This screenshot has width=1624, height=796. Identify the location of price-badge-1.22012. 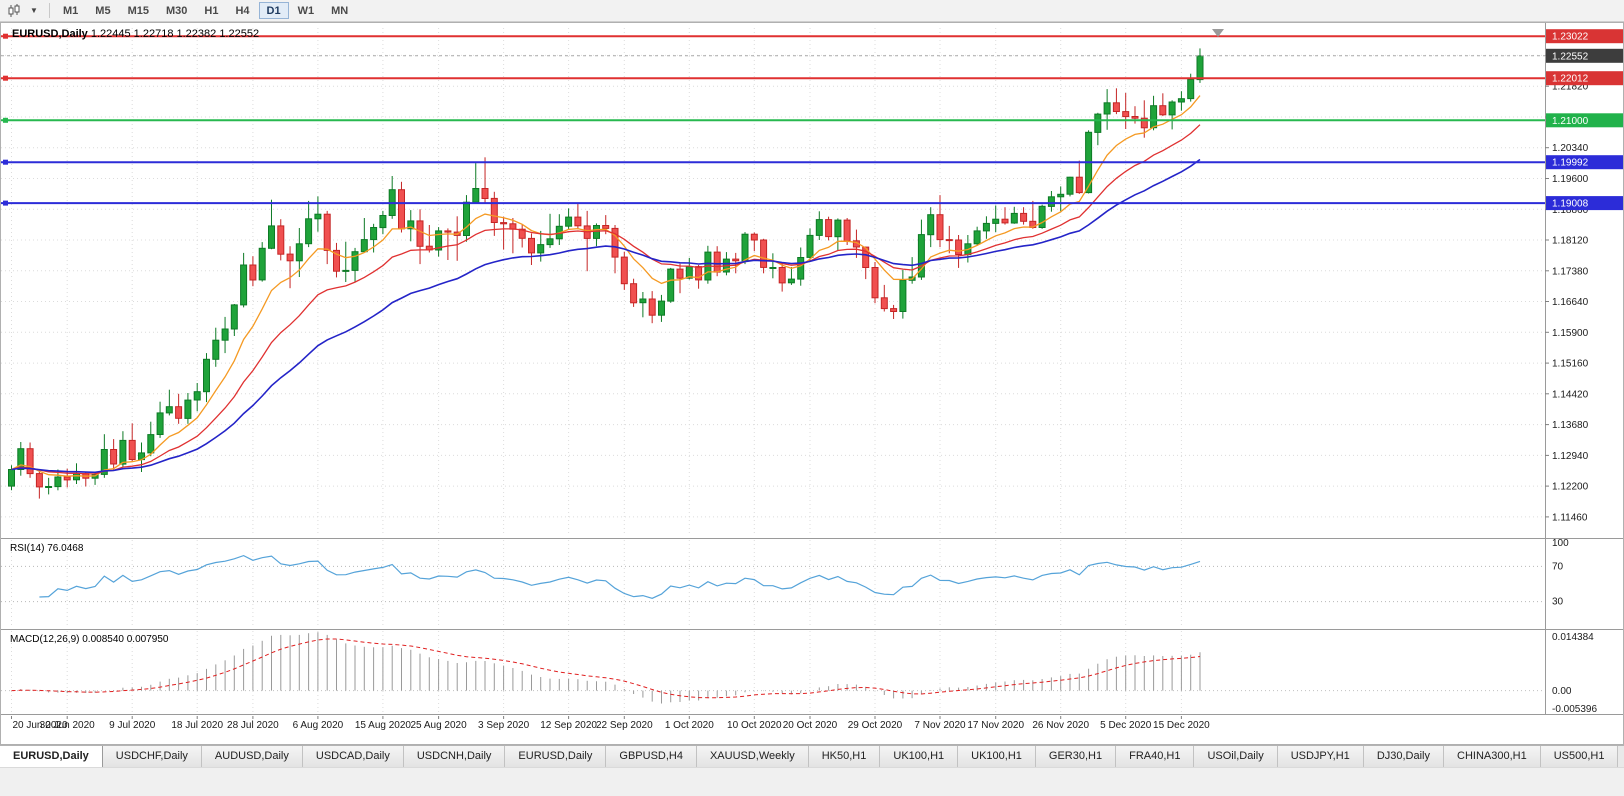
(1584, 78).